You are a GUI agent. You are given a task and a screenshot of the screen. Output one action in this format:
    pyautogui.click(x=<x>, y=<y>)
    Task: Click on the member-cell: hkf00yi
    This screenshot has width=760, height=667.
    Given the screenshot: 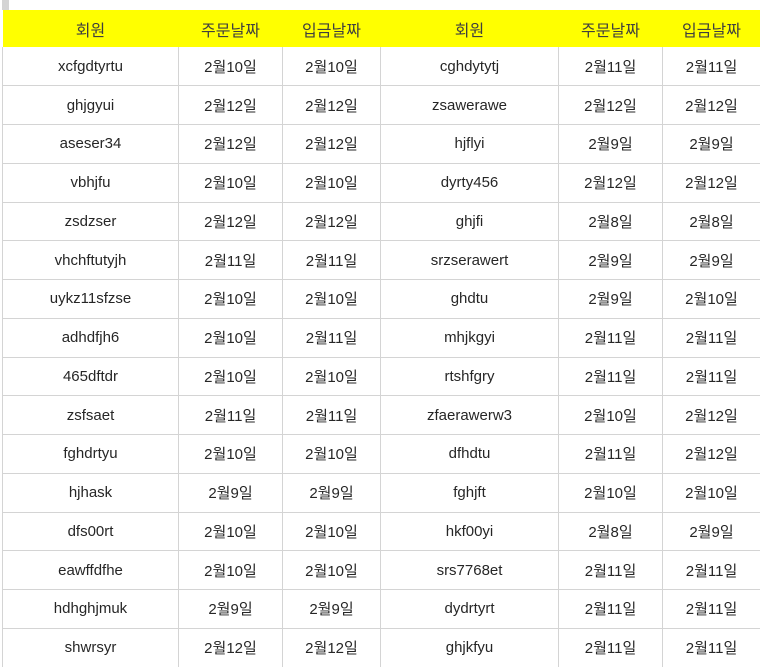 What is the action you would take?
    pyautogui.click(x=469, y=532)
    